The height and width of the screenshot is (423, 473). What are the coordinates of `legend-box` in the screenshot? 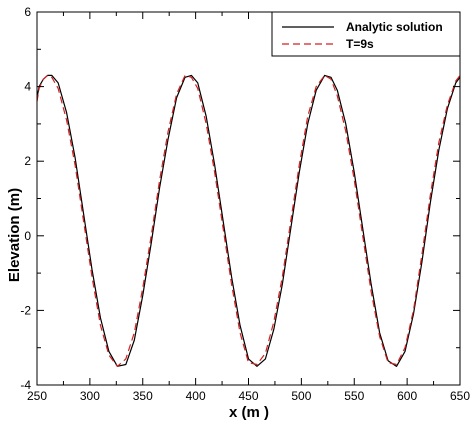 It's located at (366, 34).